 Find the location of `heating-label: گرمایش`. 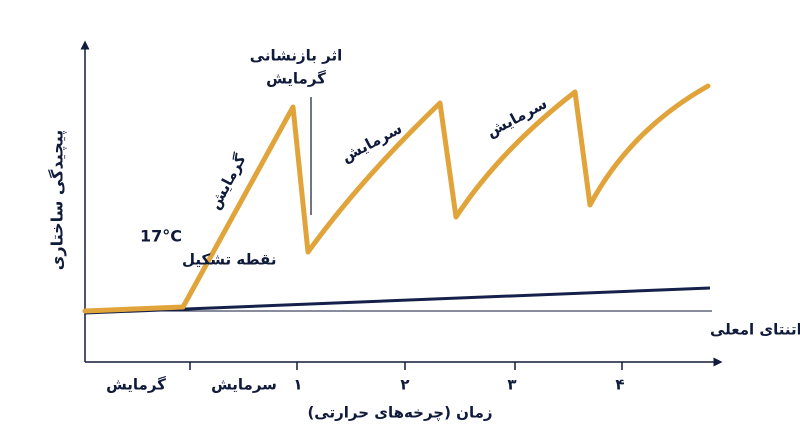

heating-label: گرمایش is located at coordinates (228, 182).